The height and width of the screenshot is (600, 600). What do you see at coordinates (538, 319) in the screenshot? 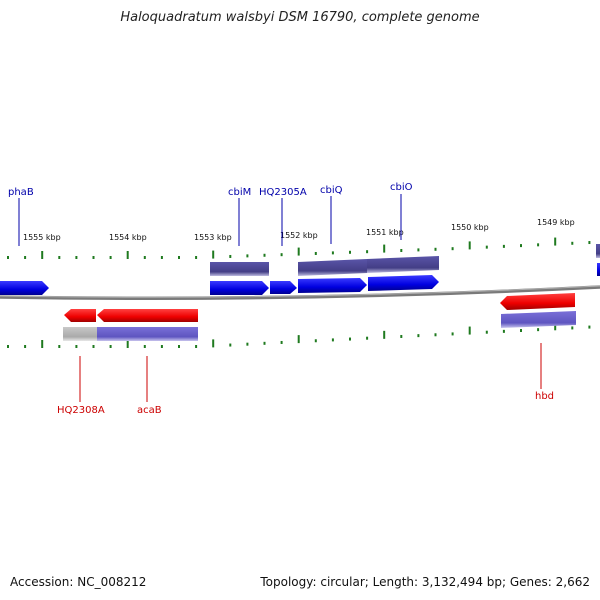
I see `gene-box-hbd` at bounding box center [538, 319].